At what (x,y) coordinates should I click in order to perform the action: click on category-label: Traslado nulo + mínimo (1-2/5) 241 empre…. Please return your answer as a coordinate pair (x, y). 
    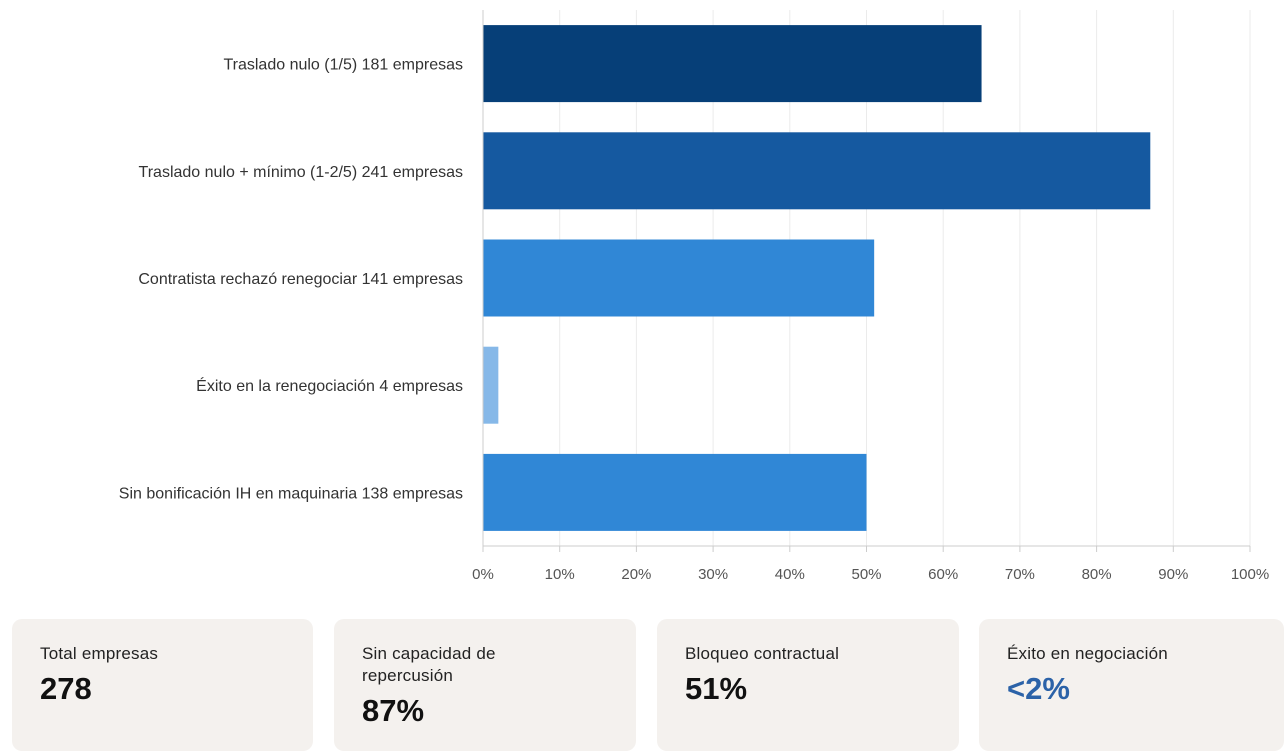
    Looking at the image, I should click on (301, 172).